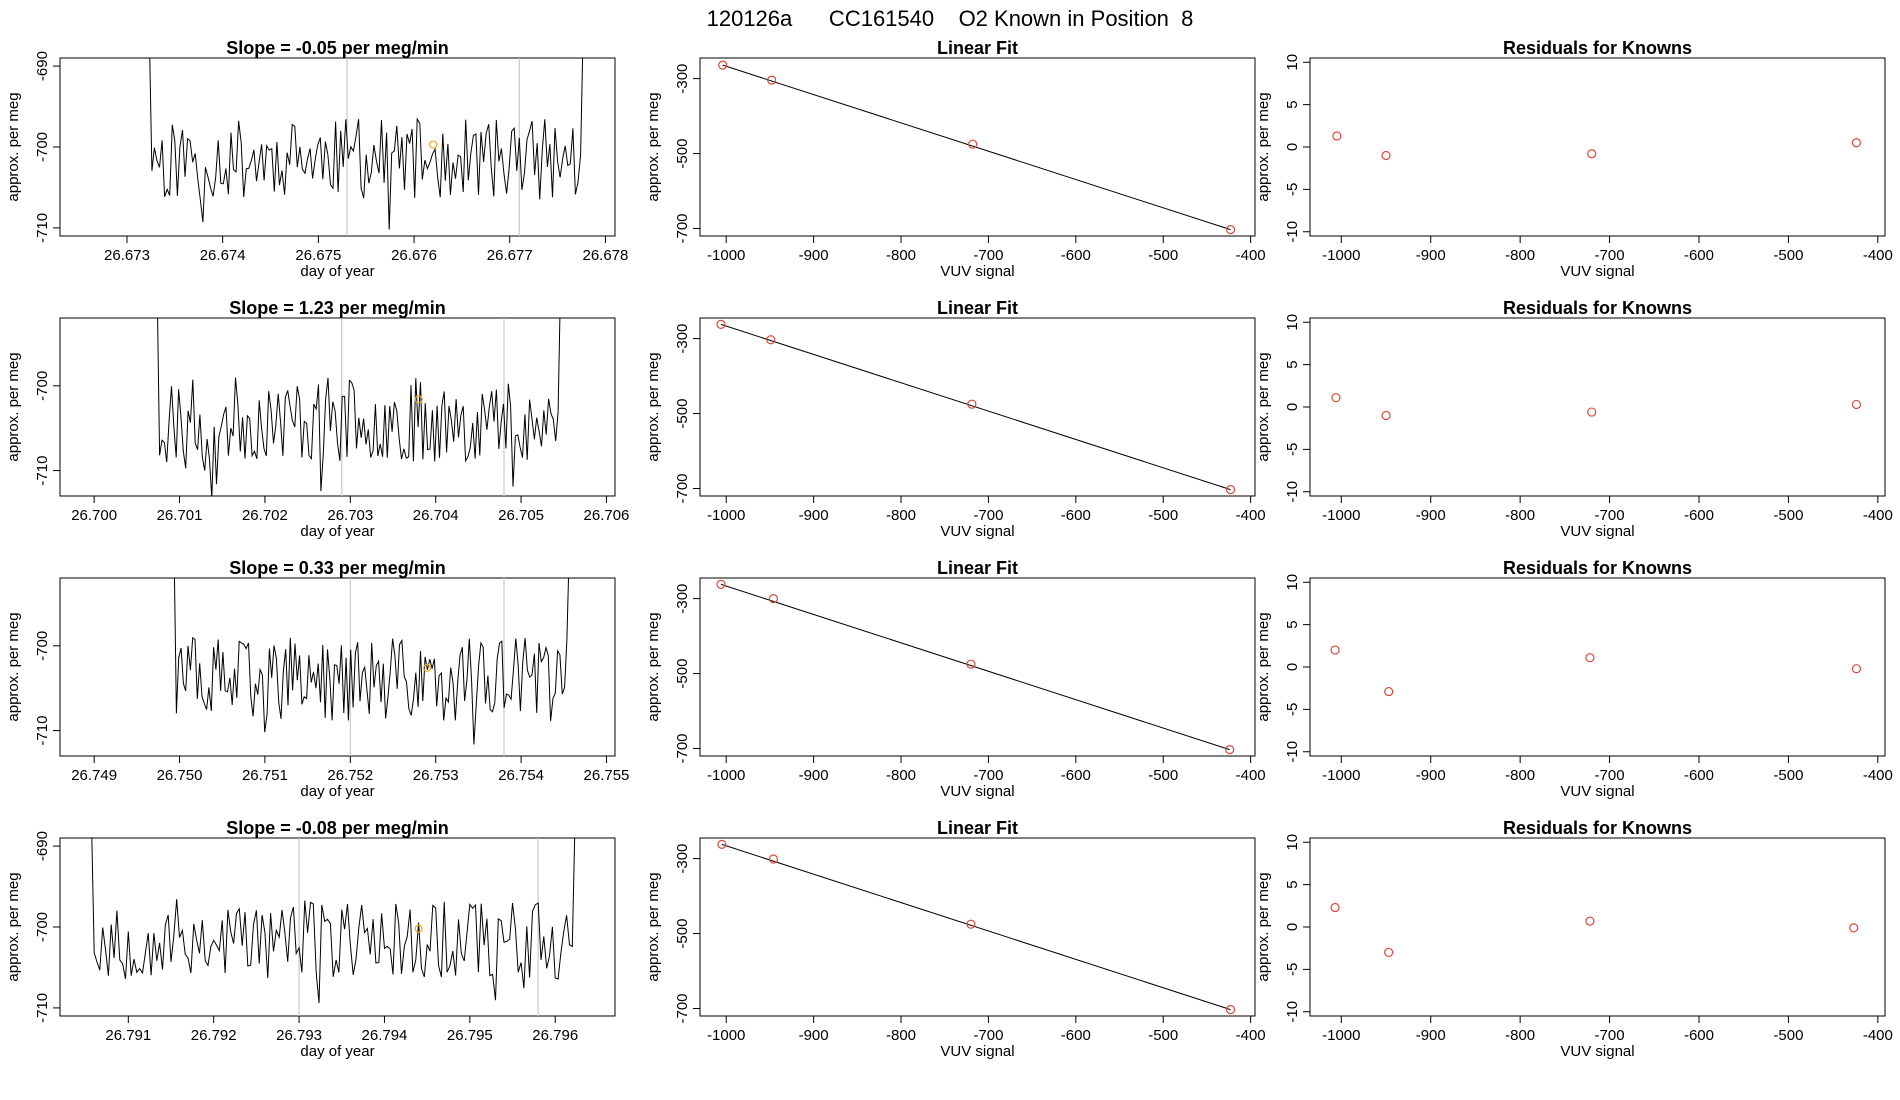 This screenshot has height=1100, width=1900. I want to click on panel-title: Residuals for Knowns, so click(1597, 308).